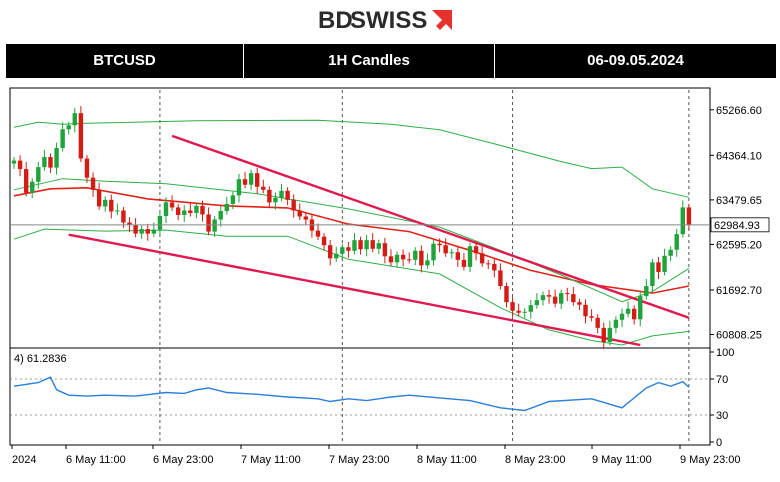  I want to click on timeframe-label: 1H Candles, so click(369, 60).